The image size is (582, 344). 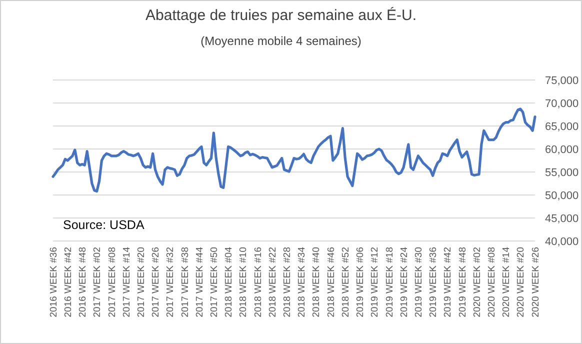 What do you see at coordinates (418, 282) in the screenshot?
I see `x-tick-label: 2019 WEEK #30` at bounding box center [418, 282].